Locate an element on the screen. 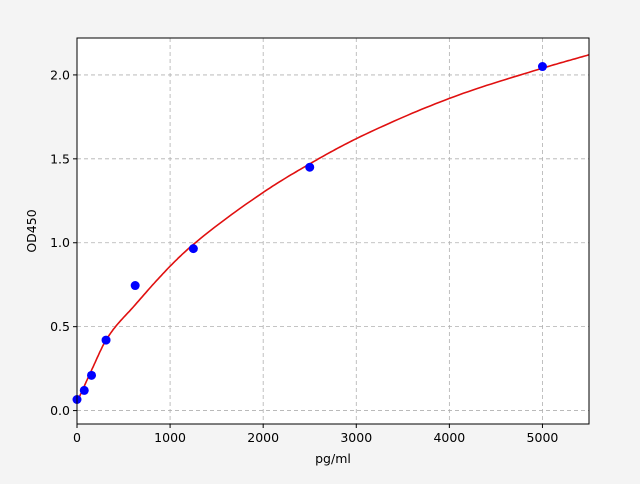 The image size is (640, 484). x-tick-label: 2000 is located at coordinates (263, 437).